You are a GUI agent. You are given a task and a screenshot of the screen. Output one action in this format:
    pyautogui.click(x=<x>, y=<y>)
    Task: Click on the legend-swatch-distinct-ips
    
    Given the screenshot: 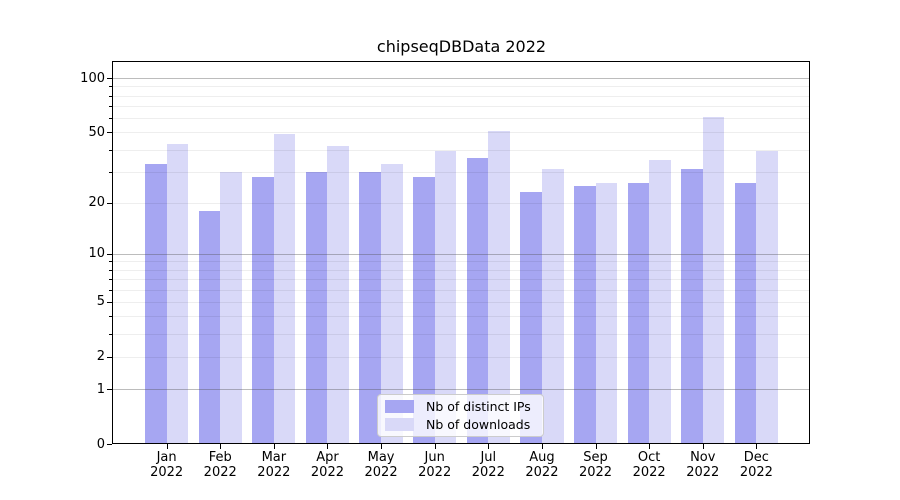 What is the action you would take?
    pyautogui.click(x=399, y=406)
    